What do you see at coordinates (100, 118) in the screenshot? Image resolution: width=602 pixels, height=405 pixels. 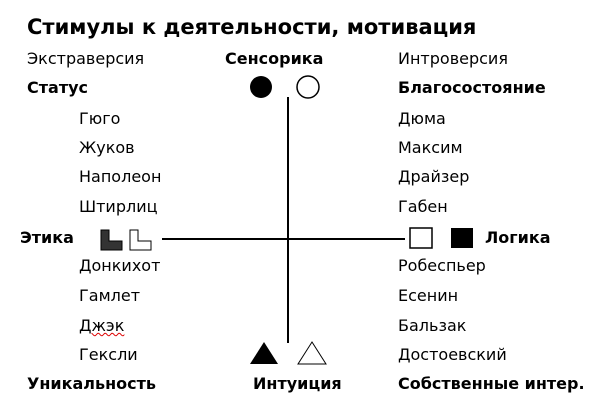 I see `list-item: Гюго` at bounding box center [100, 118].